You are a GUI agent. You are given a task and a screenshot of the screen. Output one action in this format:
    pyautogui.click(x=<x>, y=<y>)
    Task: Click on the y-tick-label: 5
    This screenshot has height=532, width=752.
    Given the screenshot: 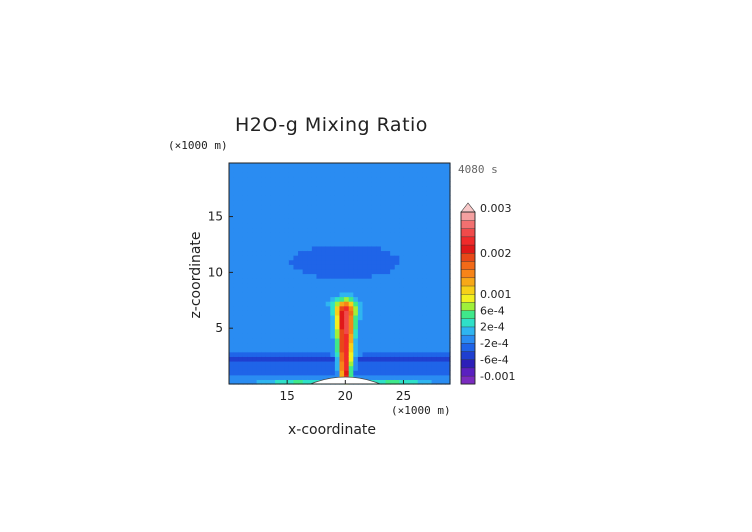 What is the action you would take?
    pyautogui.click(x=219, y=328)
    